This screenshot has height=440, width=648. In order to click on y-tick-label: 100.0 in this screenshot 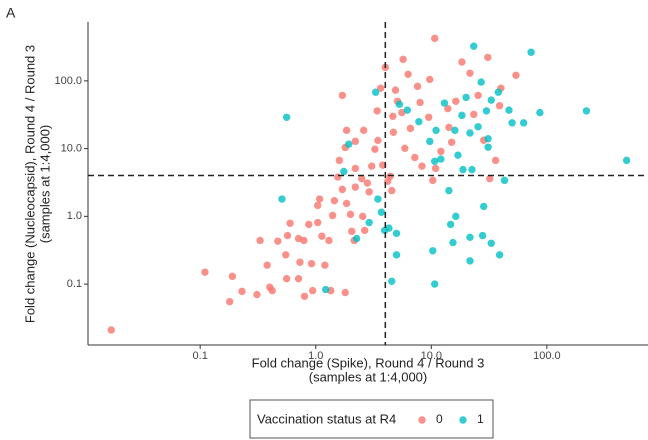, I will do `click(68, 81)`.